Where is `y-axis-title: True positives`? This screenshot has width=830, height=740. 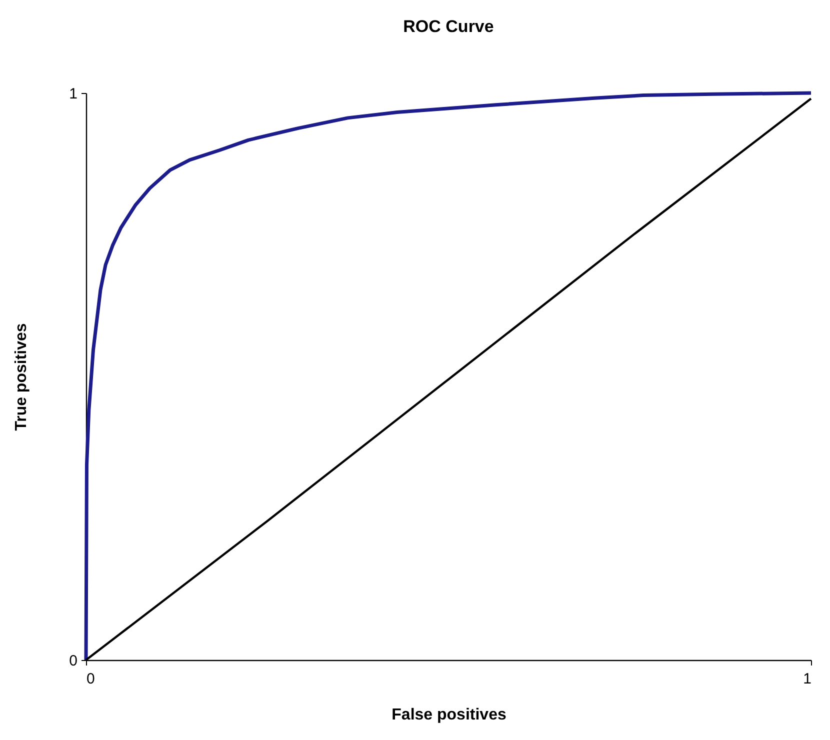
y-axis-title: True positives is located at coordinates (21, 377).